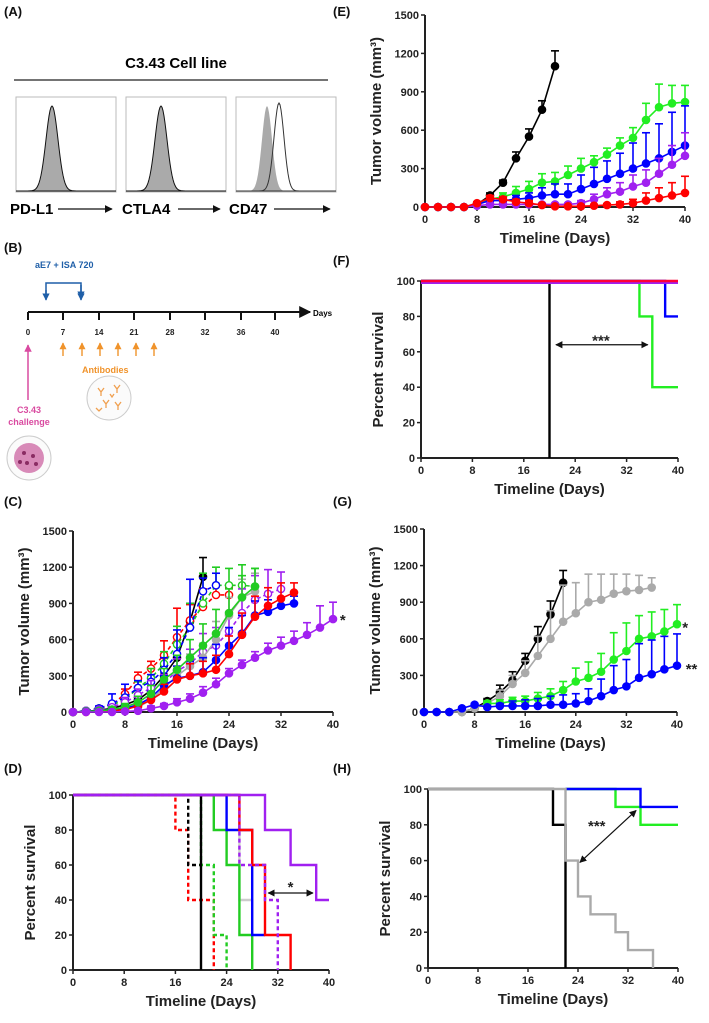 The image size is (709, 1023). Describe the element at coordinates (342, 501) in the screenshot. I see `panel-label-g: (G)` at that location.